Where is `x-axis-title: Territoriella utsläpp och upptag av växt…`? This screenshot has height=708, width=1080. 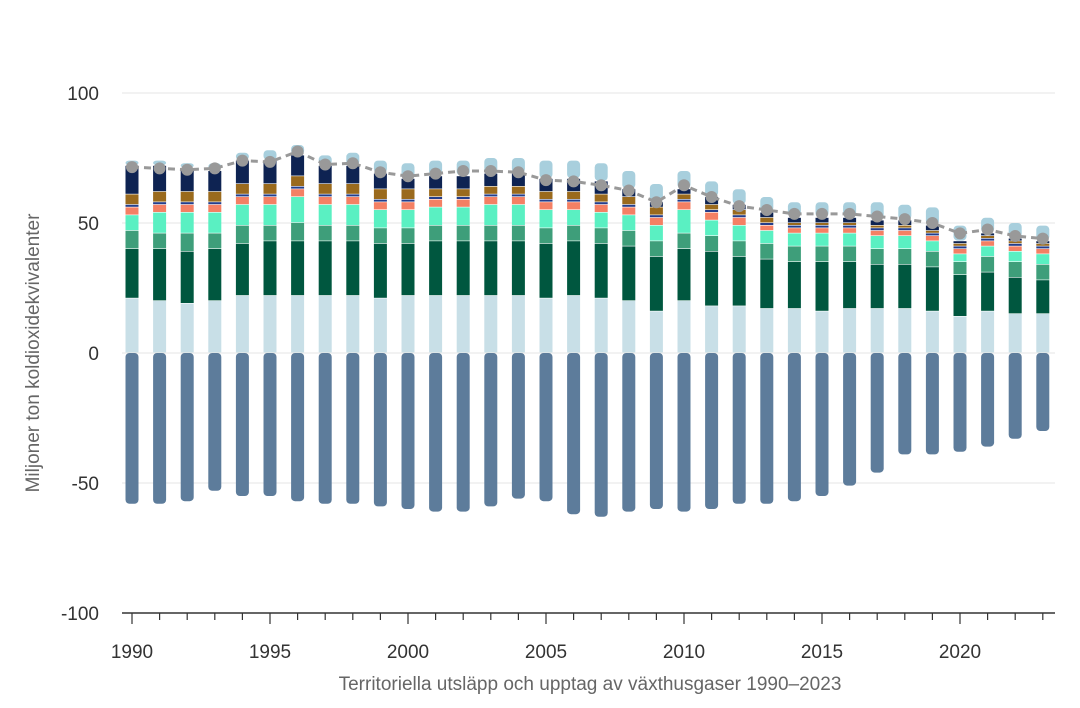
x-axis-title: Territoriella utsläpp och upptag av växt… is located at coordinates (590, 684).